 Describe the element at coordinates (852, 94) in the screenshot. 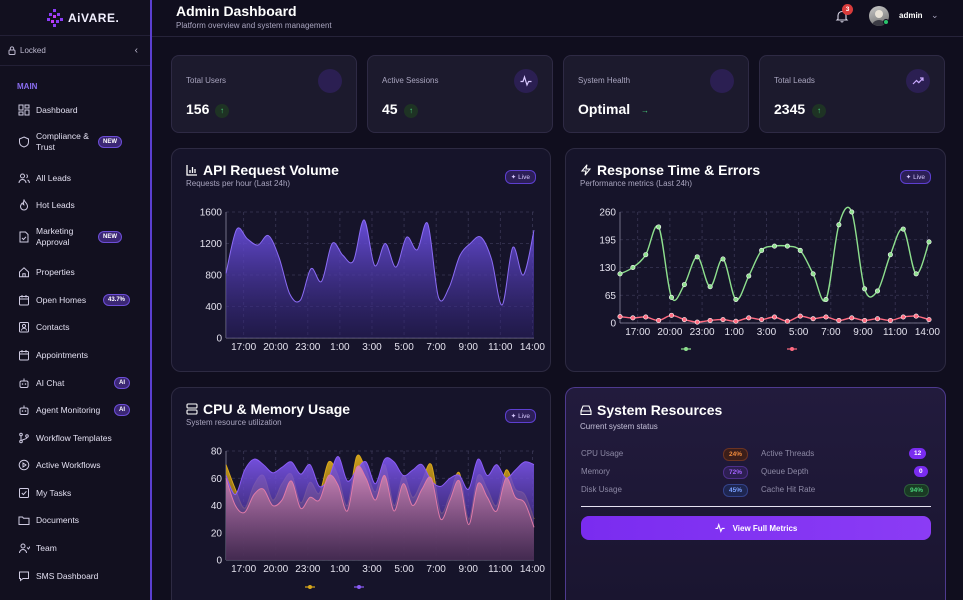

I see `stat-card-total-leads: Total Leads 2345 ↑` at that location.